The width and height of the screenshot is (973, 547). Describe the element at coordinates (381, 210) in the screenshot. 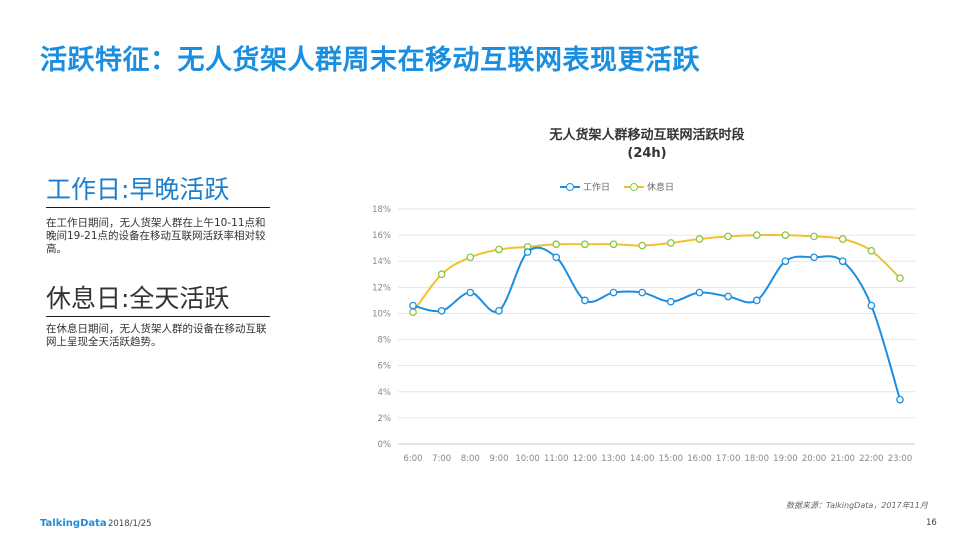

I see `y-tick-label: 18%` at that location.